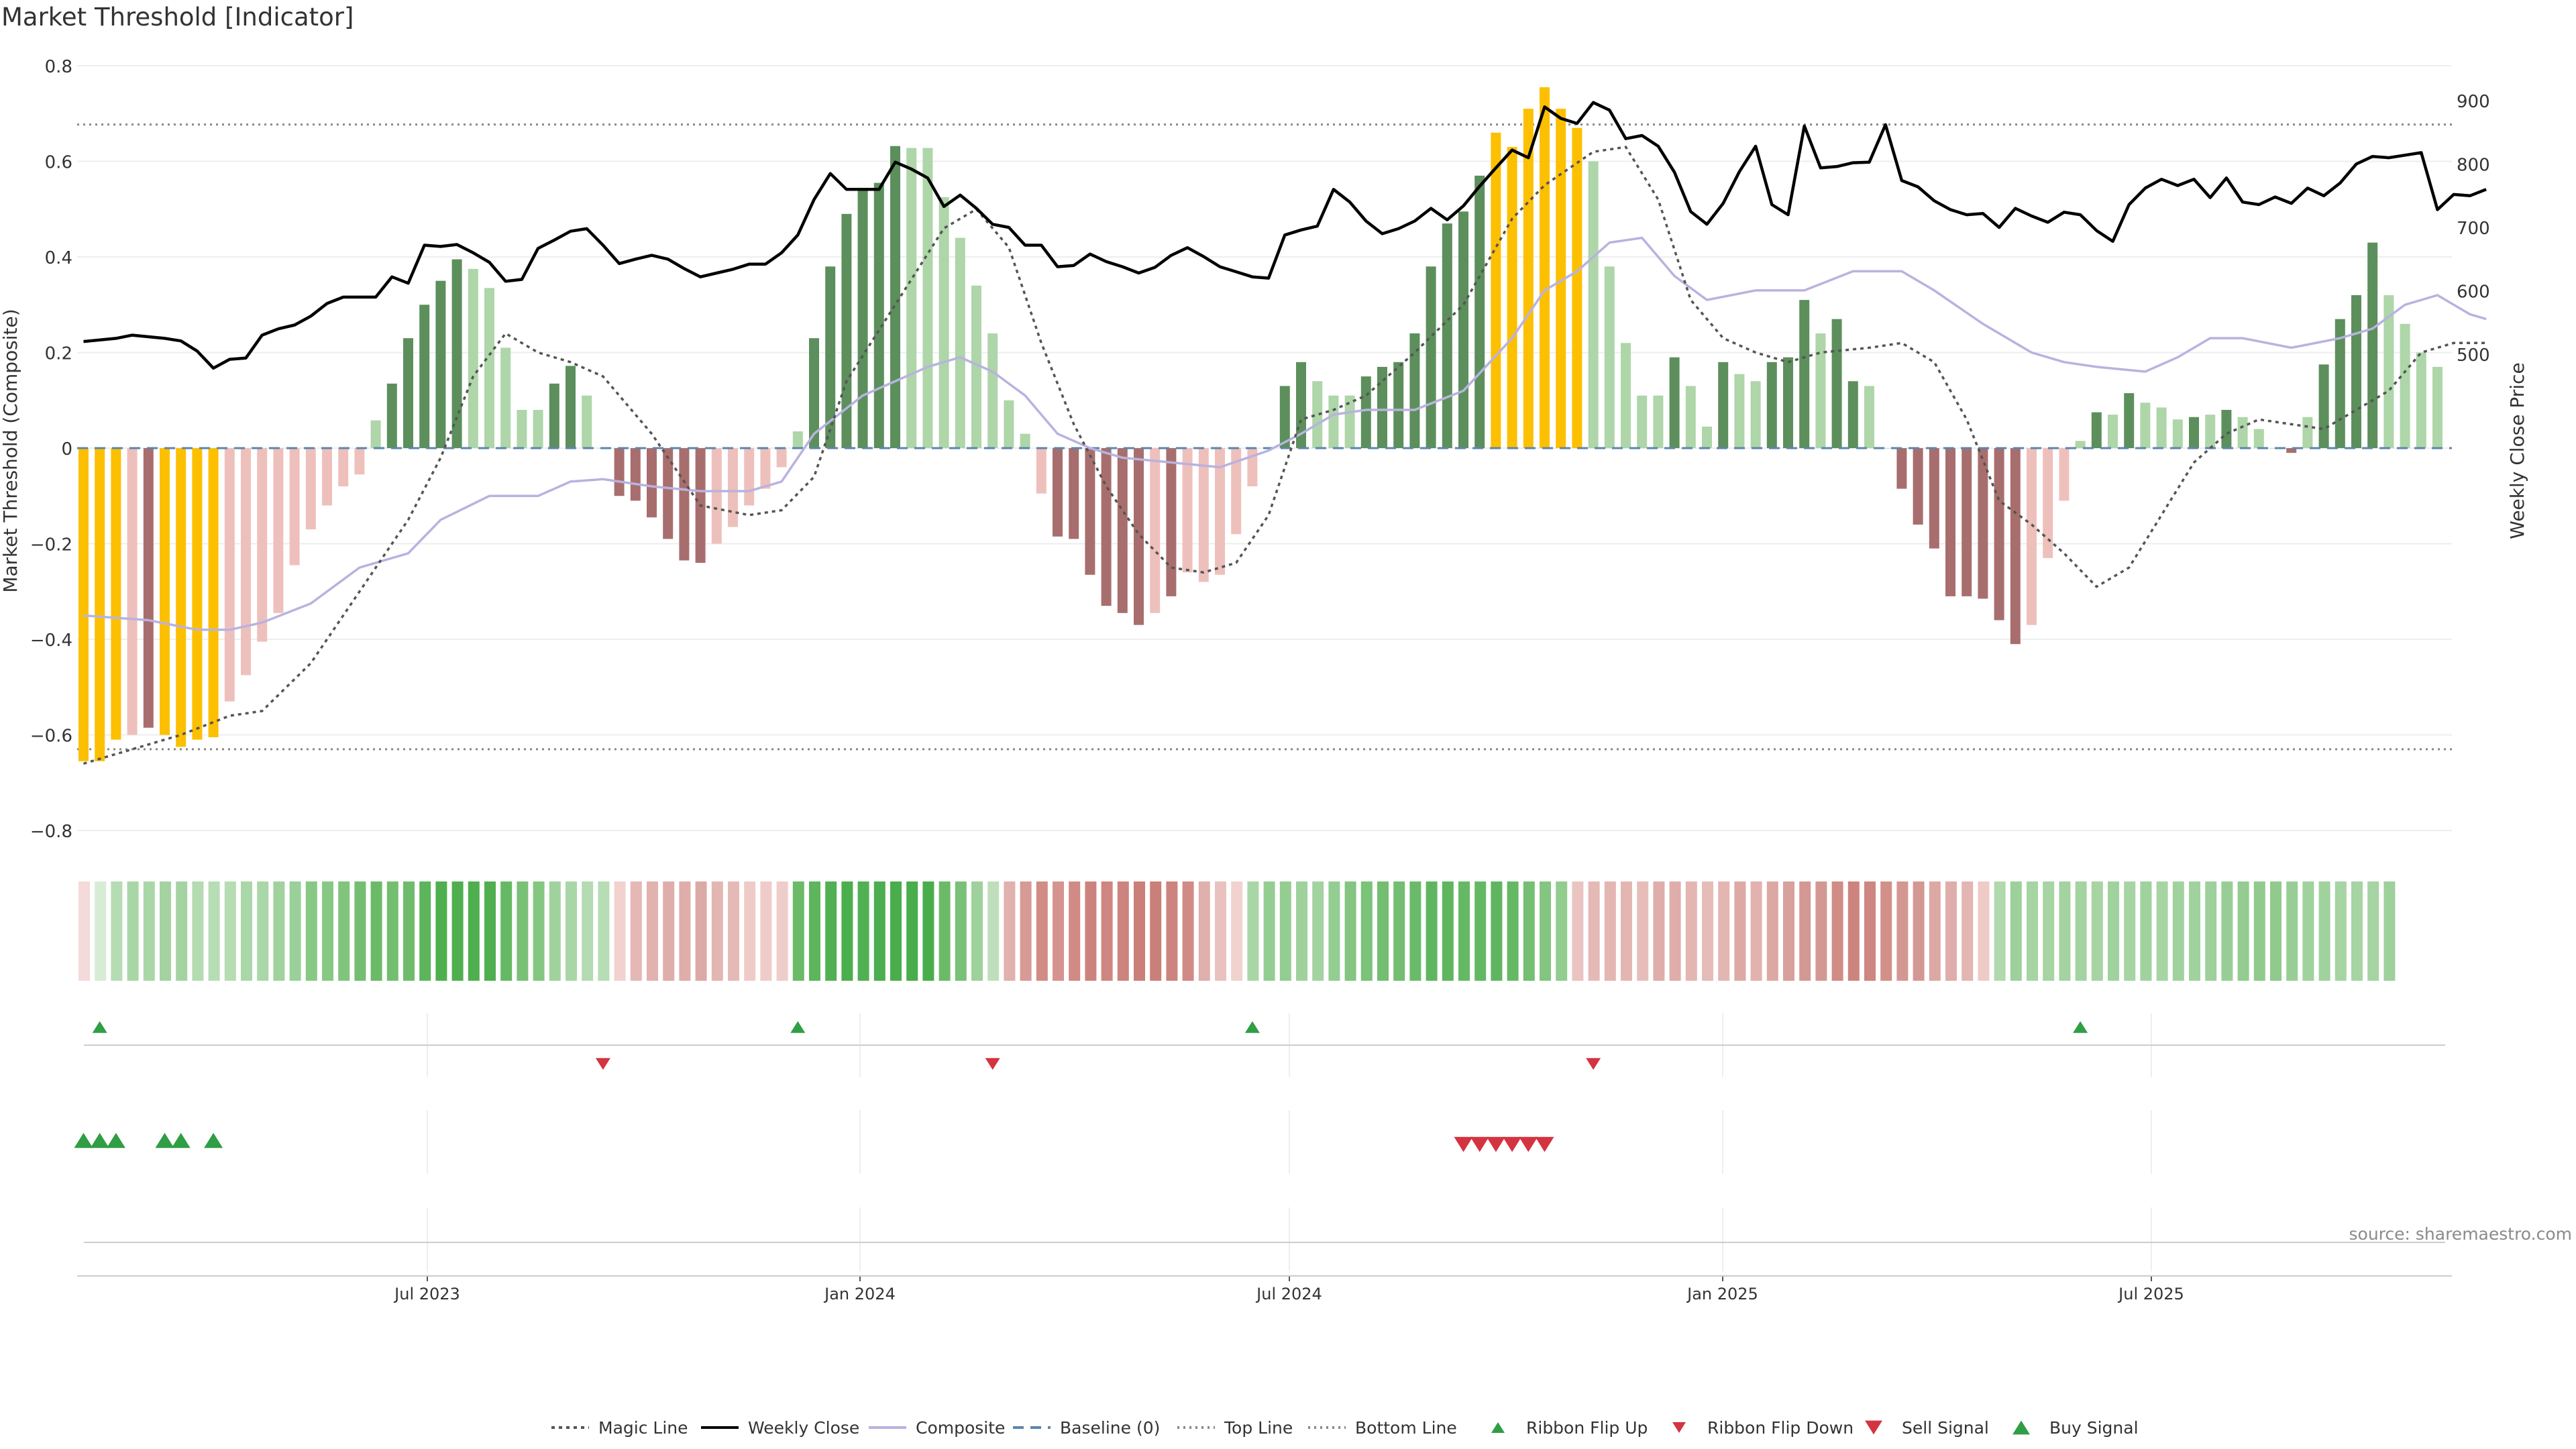 The height and width of the screenshot is (1449, 2576). What do you see at coordinates (177, 17) in the screenshot?
I see `chart-title: Market Threshold [Indicator]` at bounding box center [177, 17].